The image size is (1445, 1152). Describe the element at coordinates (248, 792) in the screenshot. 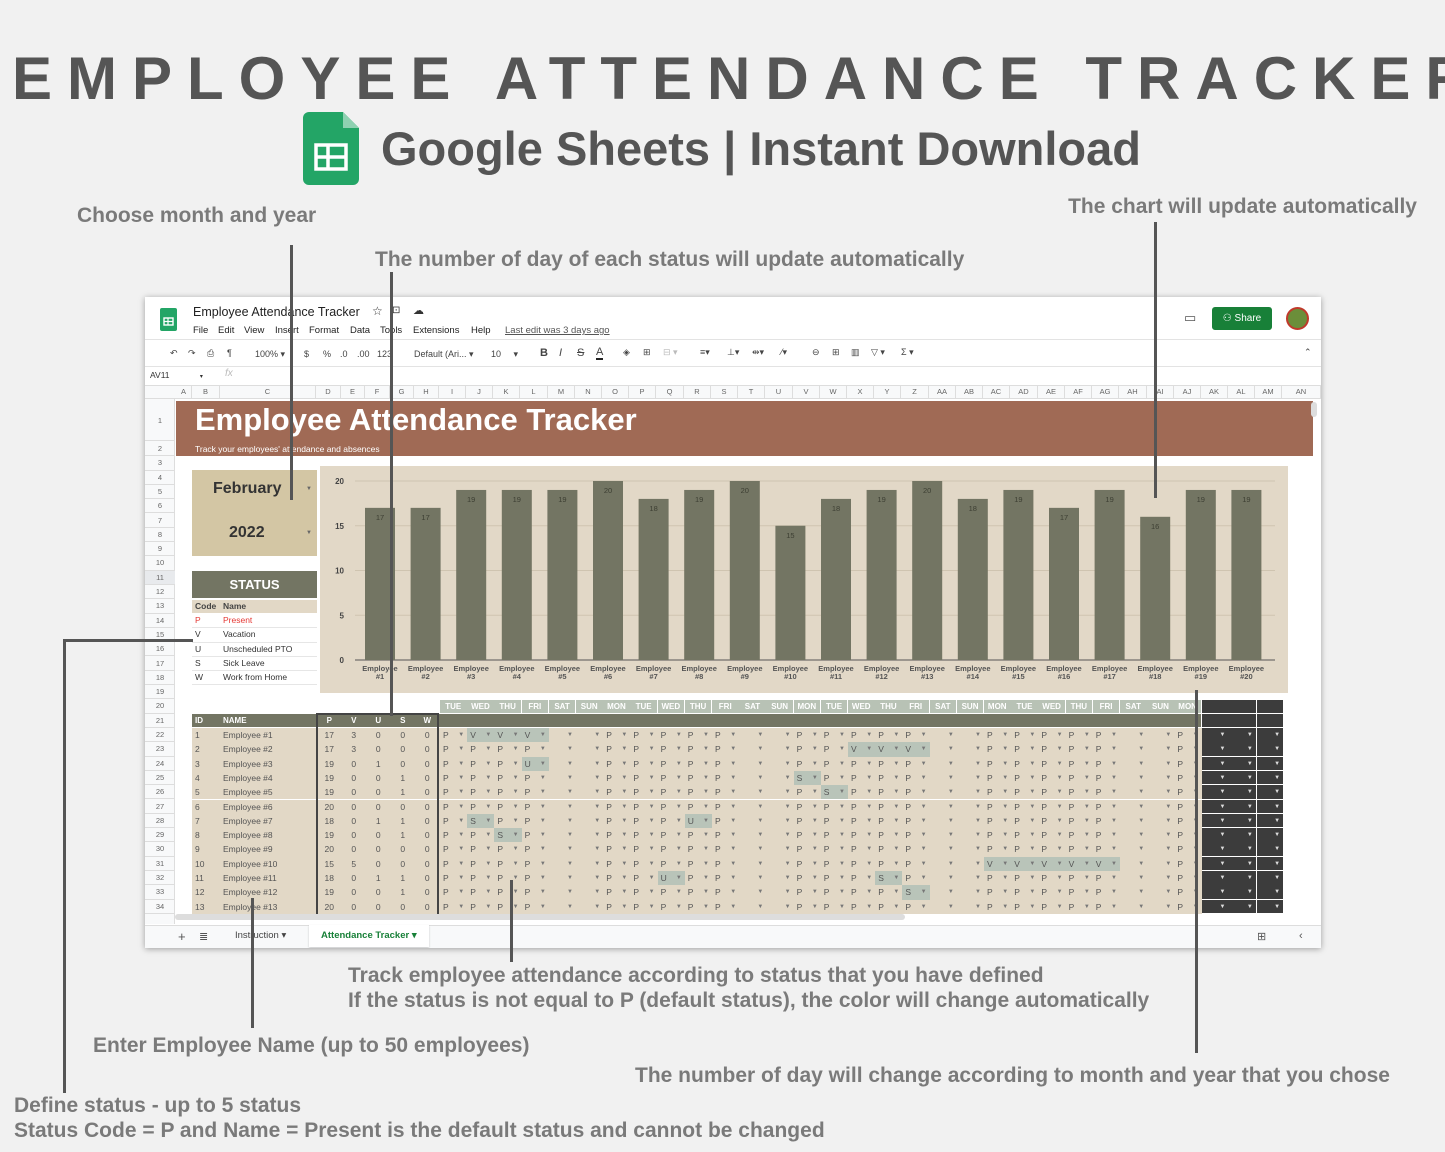

I see `row-name: Employee #5` at that location.